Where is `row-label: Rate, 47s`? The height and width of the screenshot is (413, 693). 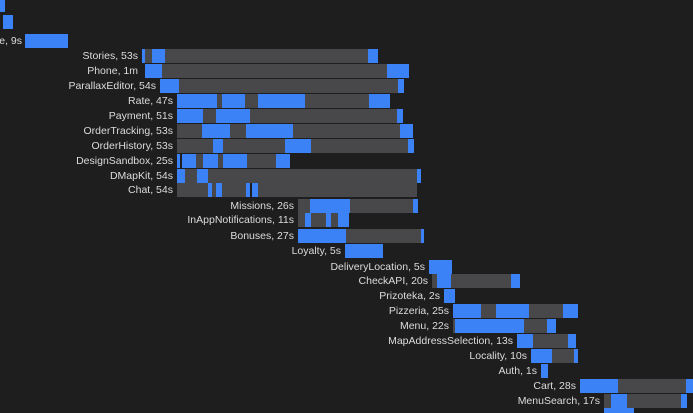 row-label: Rate, 47s is located at coordinates (150, 101).